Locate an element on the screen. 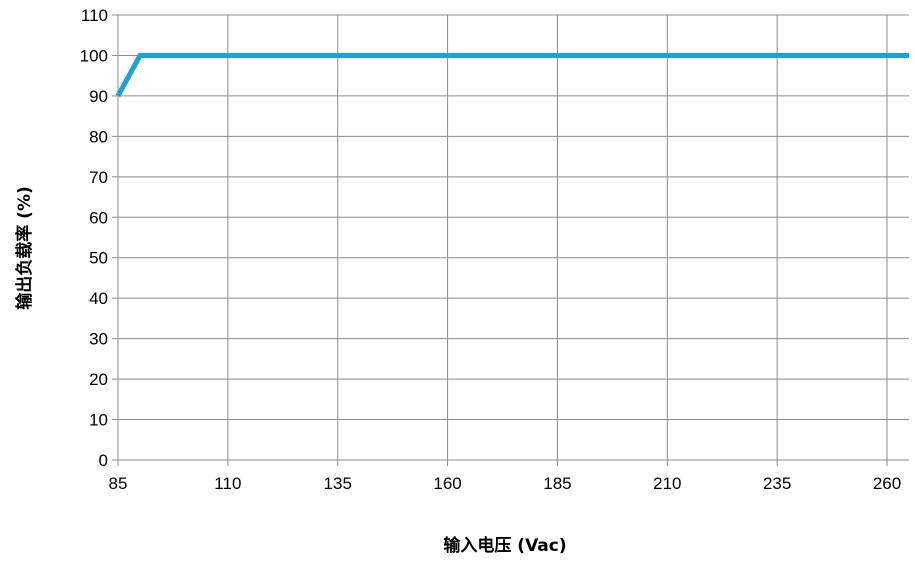 The image size is (915, 566). y-tick-labels: 0 10 20 30 40 50 60 70 80 90 100 110 is located at coordinates (94, 238).